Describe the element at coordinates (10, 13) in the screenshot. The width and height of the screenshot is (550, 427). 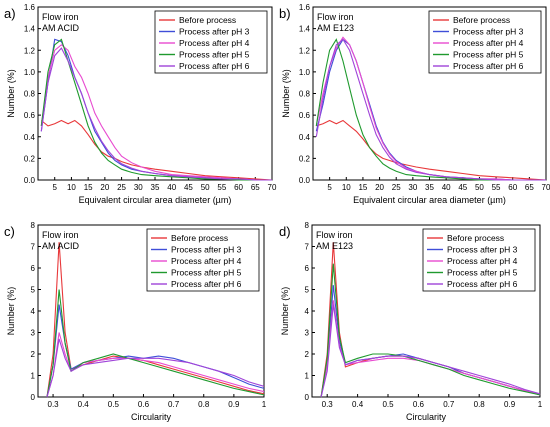
I see `panel-letter: a)` at that location.